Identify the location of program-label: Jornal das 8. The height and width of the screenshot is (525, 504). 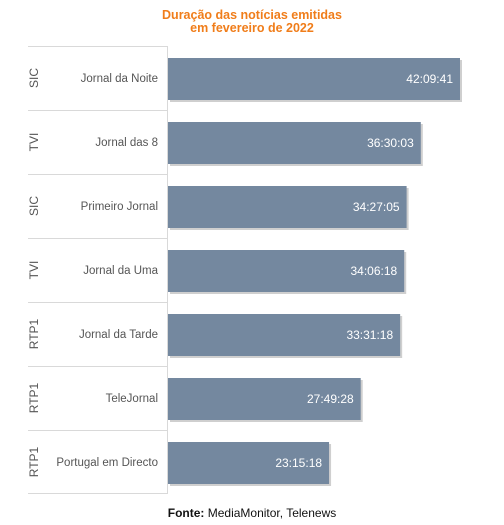
(126, 143).